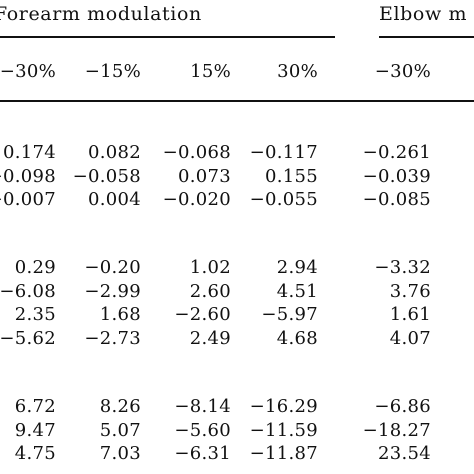 This screenshot has width=474, height=474. What do you see at coordinates (237, 101) in the screenshot?
I see `header-bottom-rule` at bounding box center [237, 101].